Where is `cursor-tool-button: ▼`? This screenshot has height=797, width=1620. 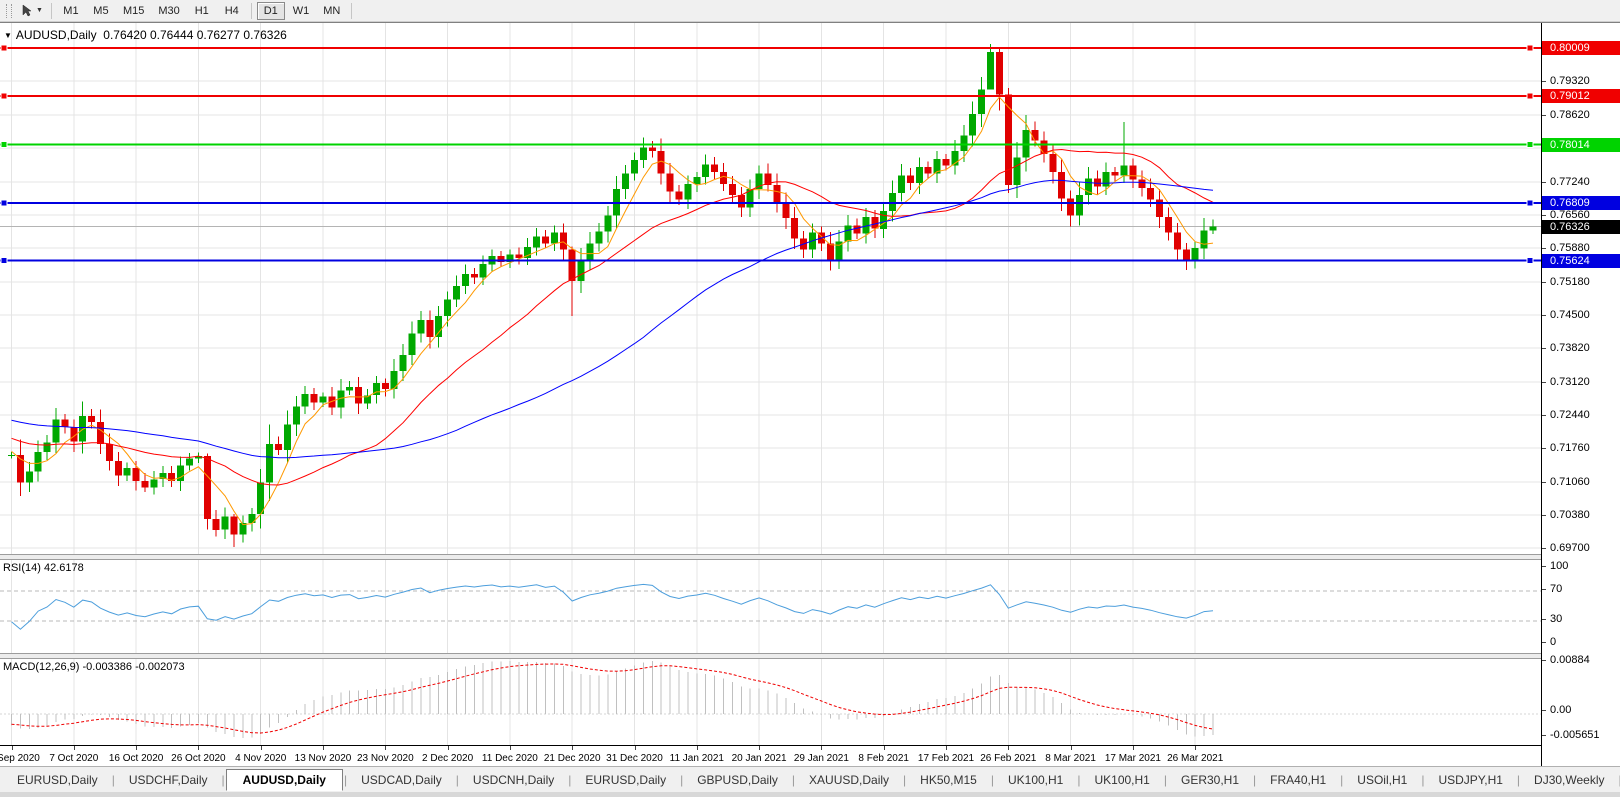
cursor-tool-button: ▼ is located at coordinates (31, 11).